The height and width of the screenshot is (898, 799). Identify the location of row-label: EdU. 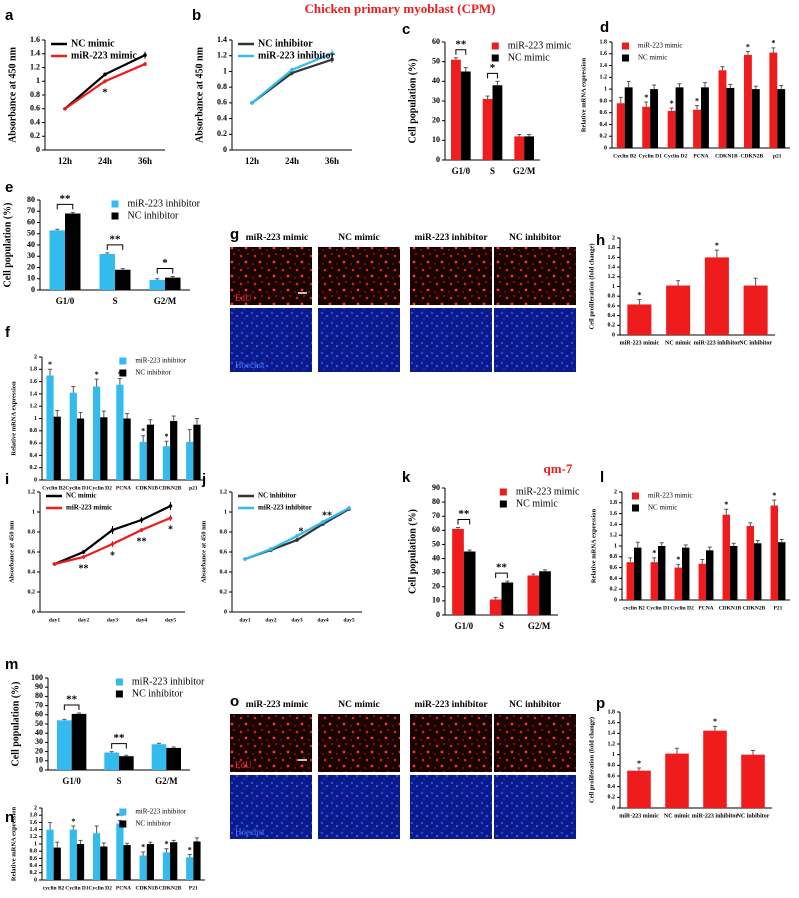
(243, 765).